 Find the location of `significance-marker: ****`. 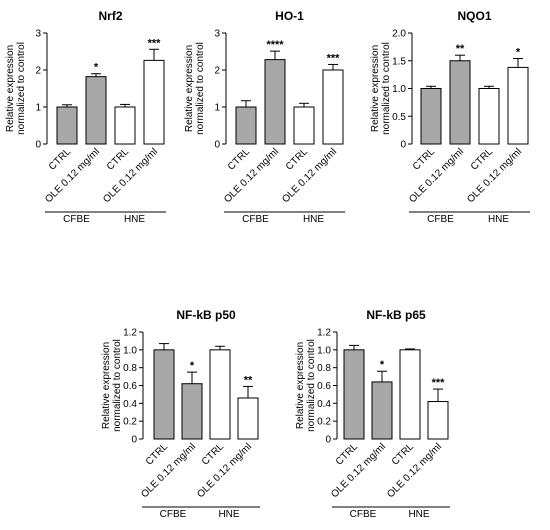

significance-marker: **** is located at coordinates (275, 45).